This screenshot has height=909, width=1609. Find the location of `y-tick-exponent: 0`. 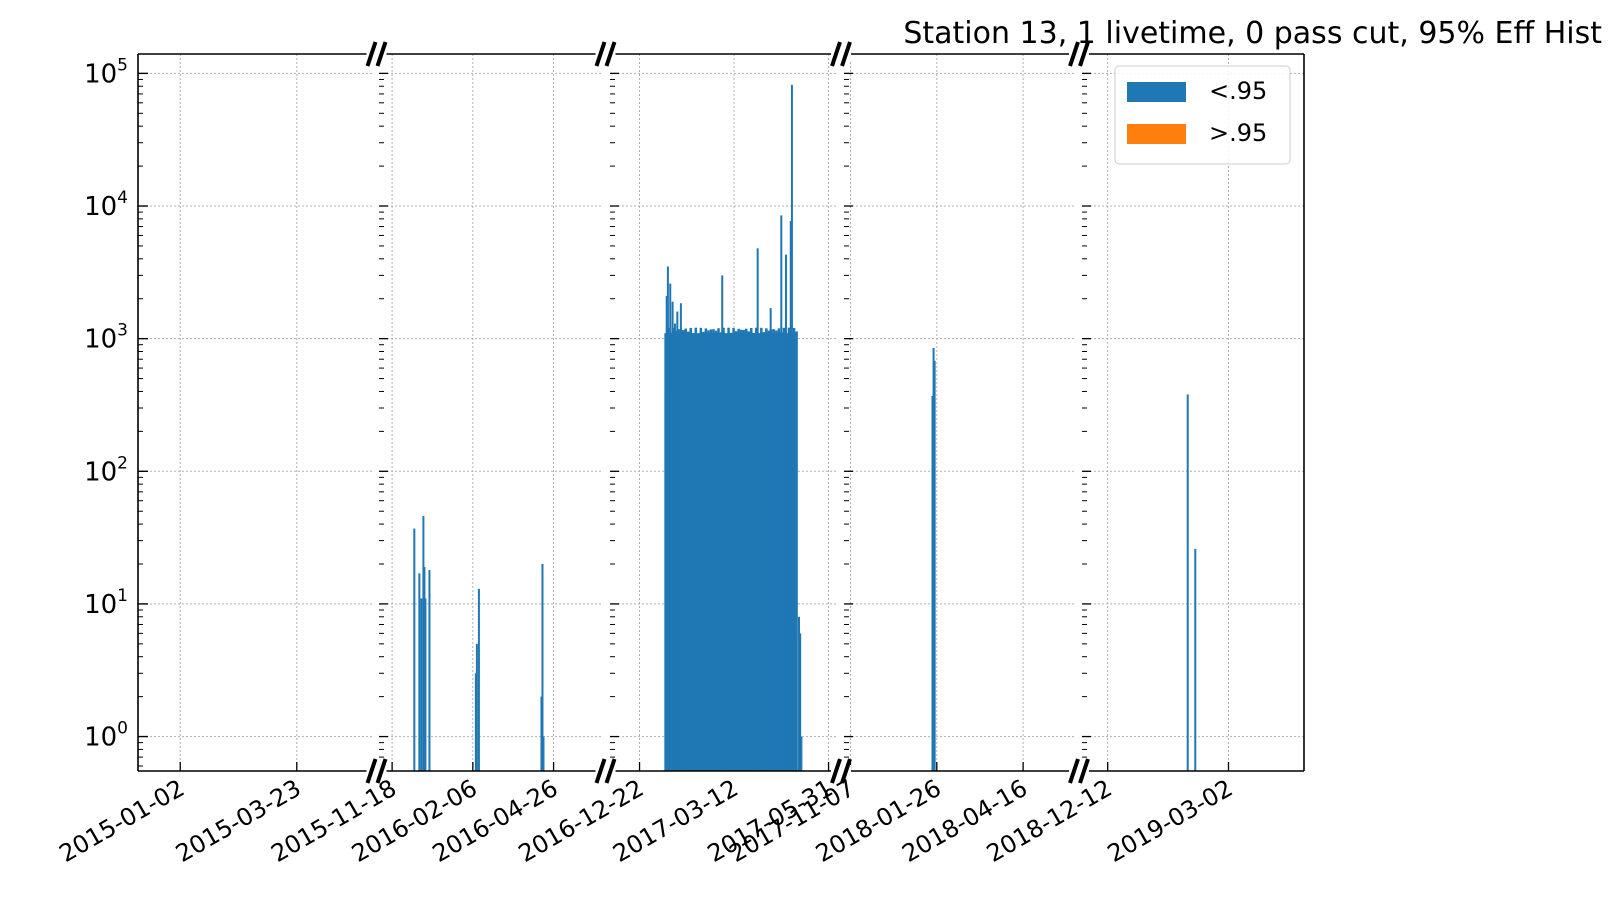

y-tick-exponent: 0 is located at coordinates (122, 729).